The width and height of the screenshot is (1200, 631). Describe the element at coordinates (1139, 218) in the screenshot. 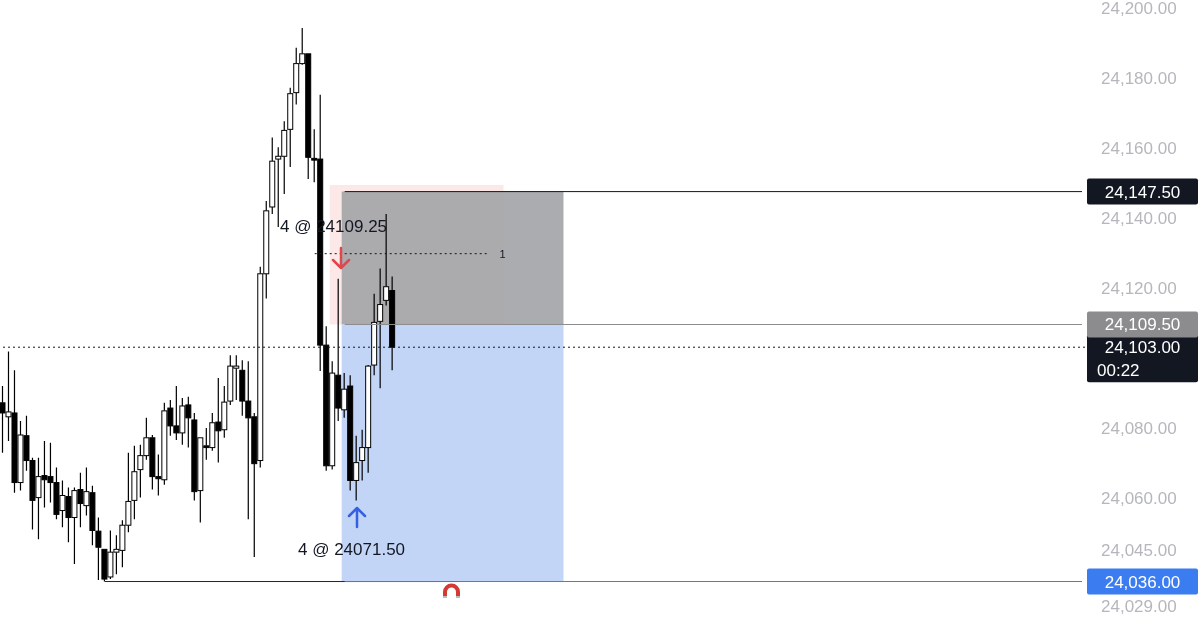

I see `y-tick-label: 24,140.00` at that location.